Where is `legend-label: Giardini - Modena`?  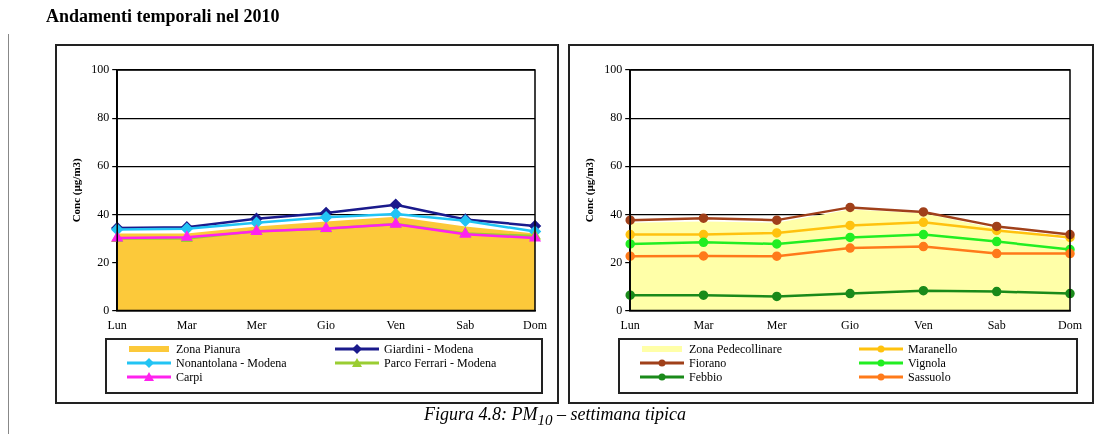 legend-label: Giardini - Modena is located at coordinates (429, 349).